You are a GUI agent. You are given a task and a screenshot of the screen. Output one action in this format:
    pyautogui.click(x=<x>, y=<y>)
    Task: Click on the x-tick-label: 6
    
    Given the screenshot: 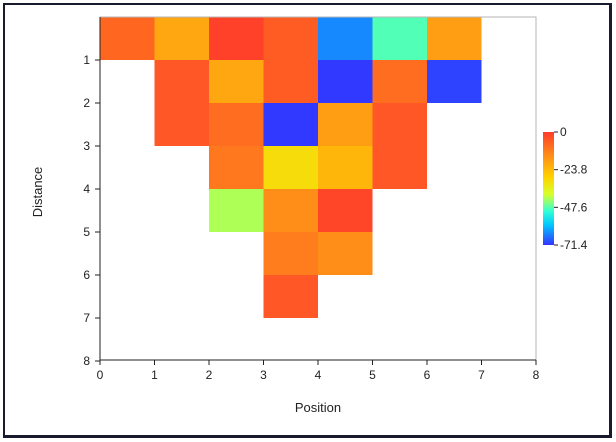 What is the action you would take?
    pyautogui.click(x=427, y=375)
    